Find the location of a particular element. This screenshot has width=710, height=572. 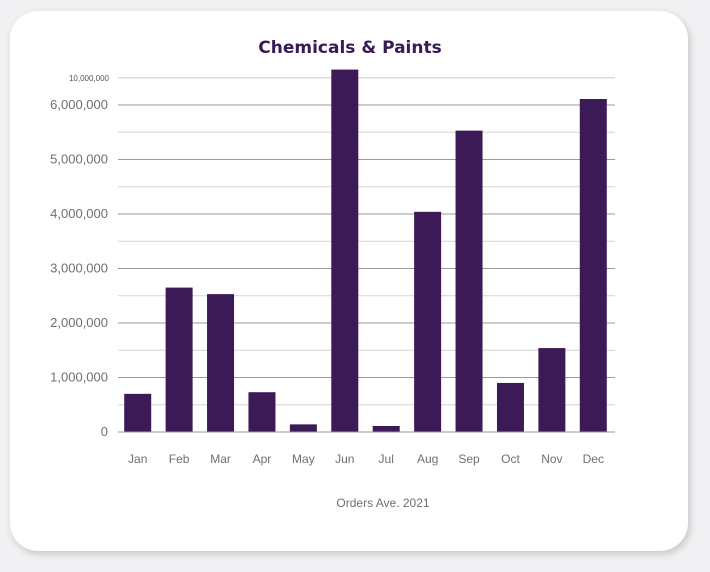

bar-jul is located at coordinates (386, 429).